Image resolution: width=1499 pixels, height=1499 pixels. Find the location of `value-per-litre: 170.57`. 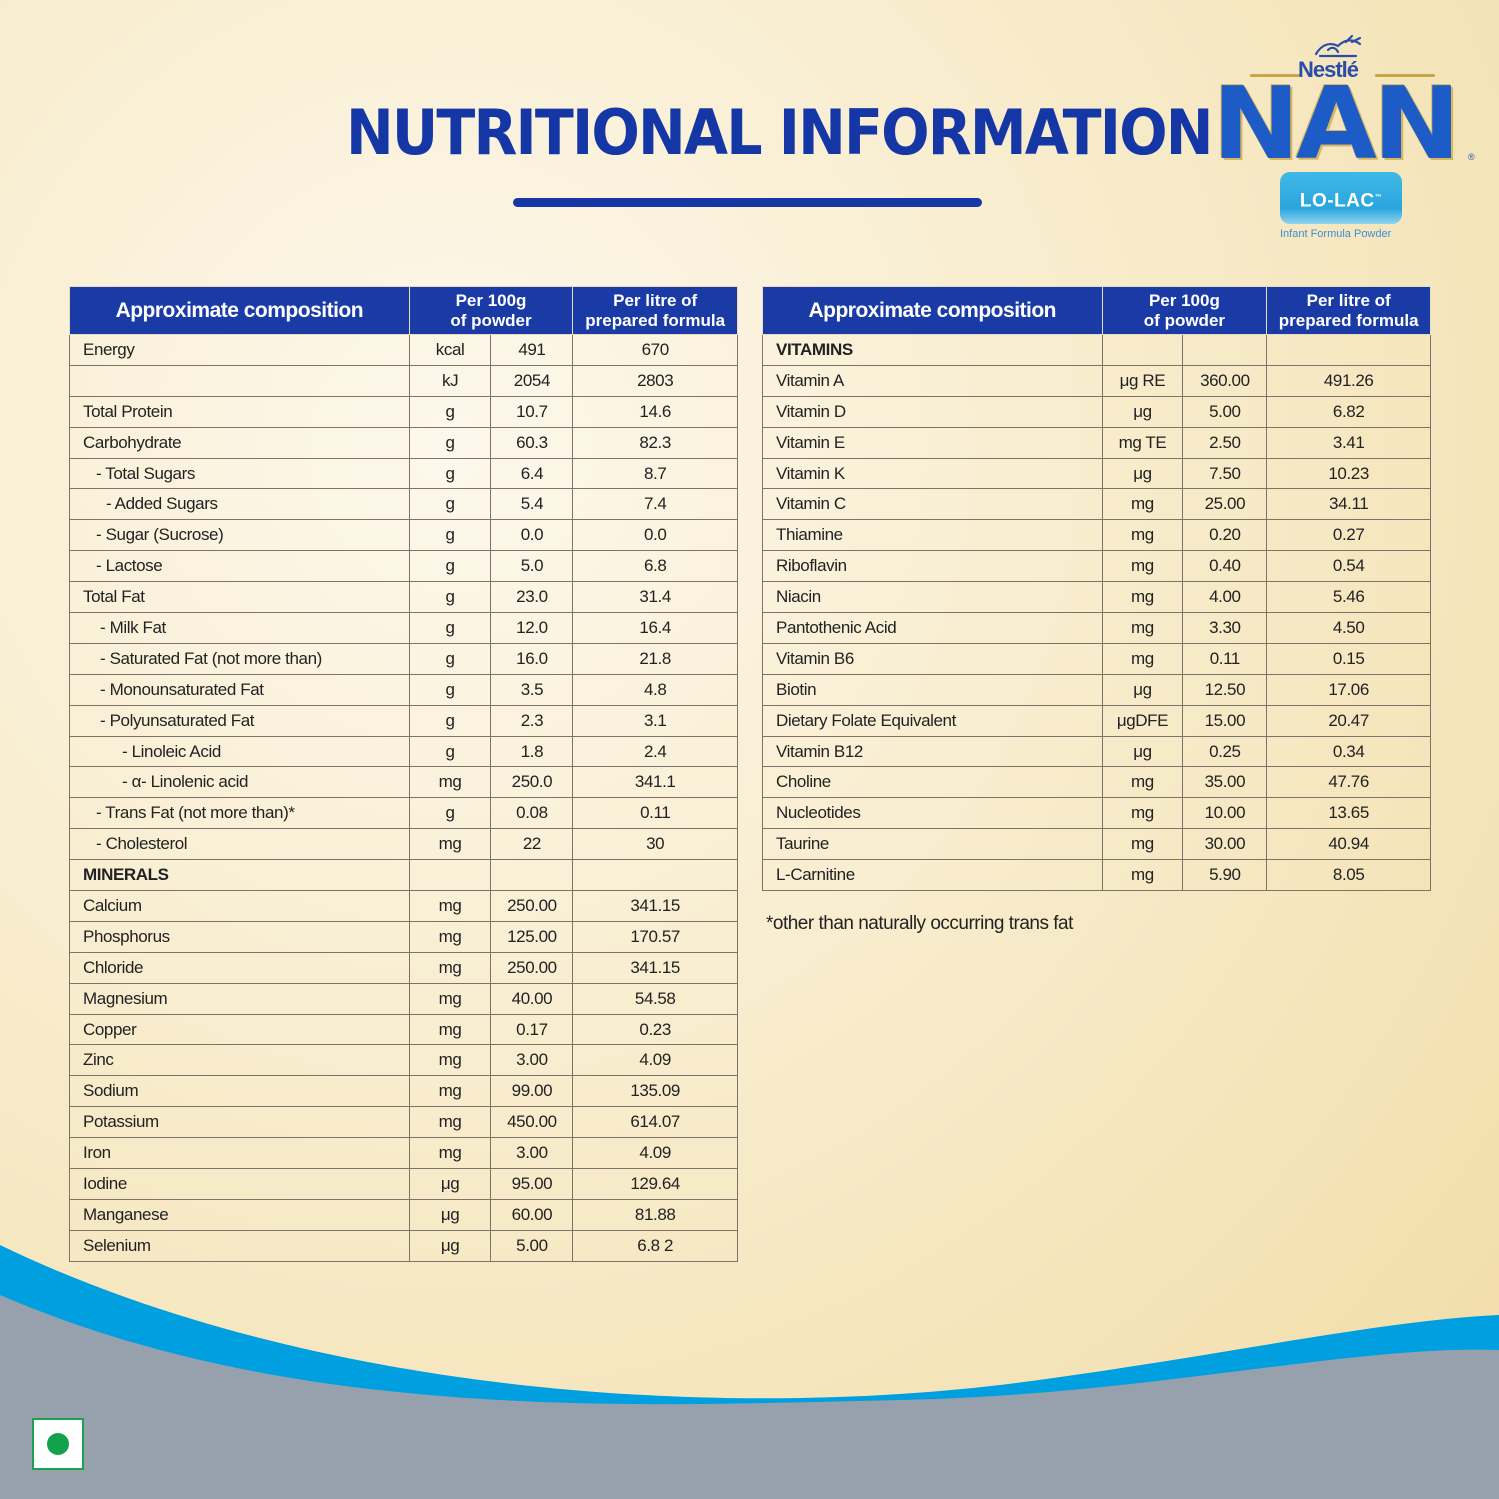

value-per-litre: 170.57 is located at coordinates (655, 936).